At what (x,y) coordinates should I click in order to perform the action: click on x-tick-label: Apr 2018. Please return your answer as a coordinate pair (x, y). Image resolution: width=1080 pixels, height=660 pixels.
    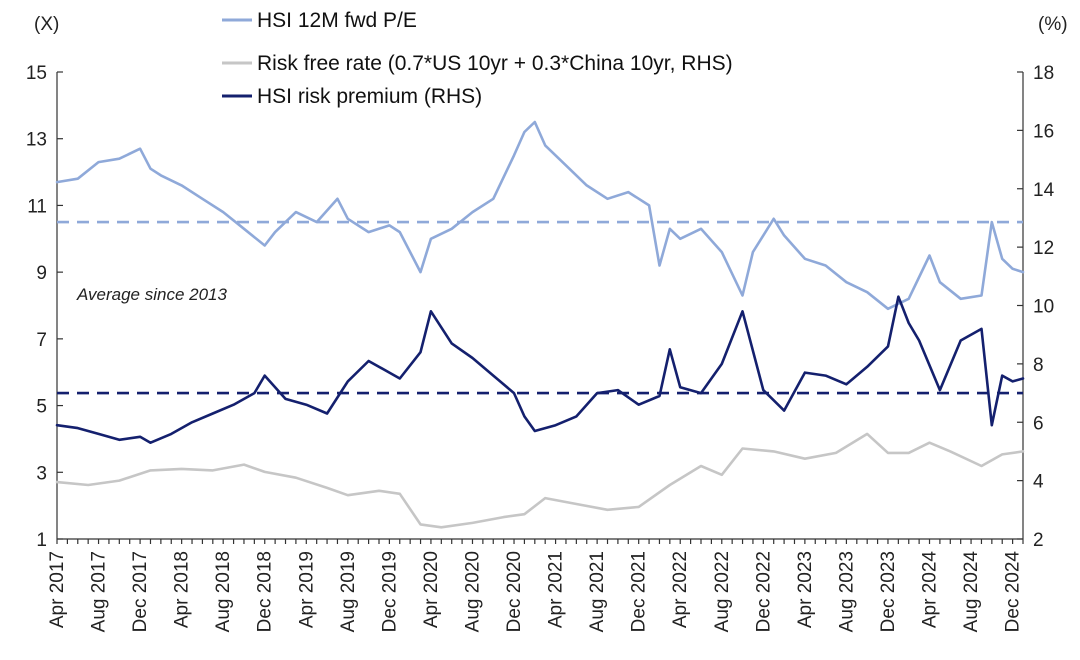
    Looking at the image, I should click on (182, 589).